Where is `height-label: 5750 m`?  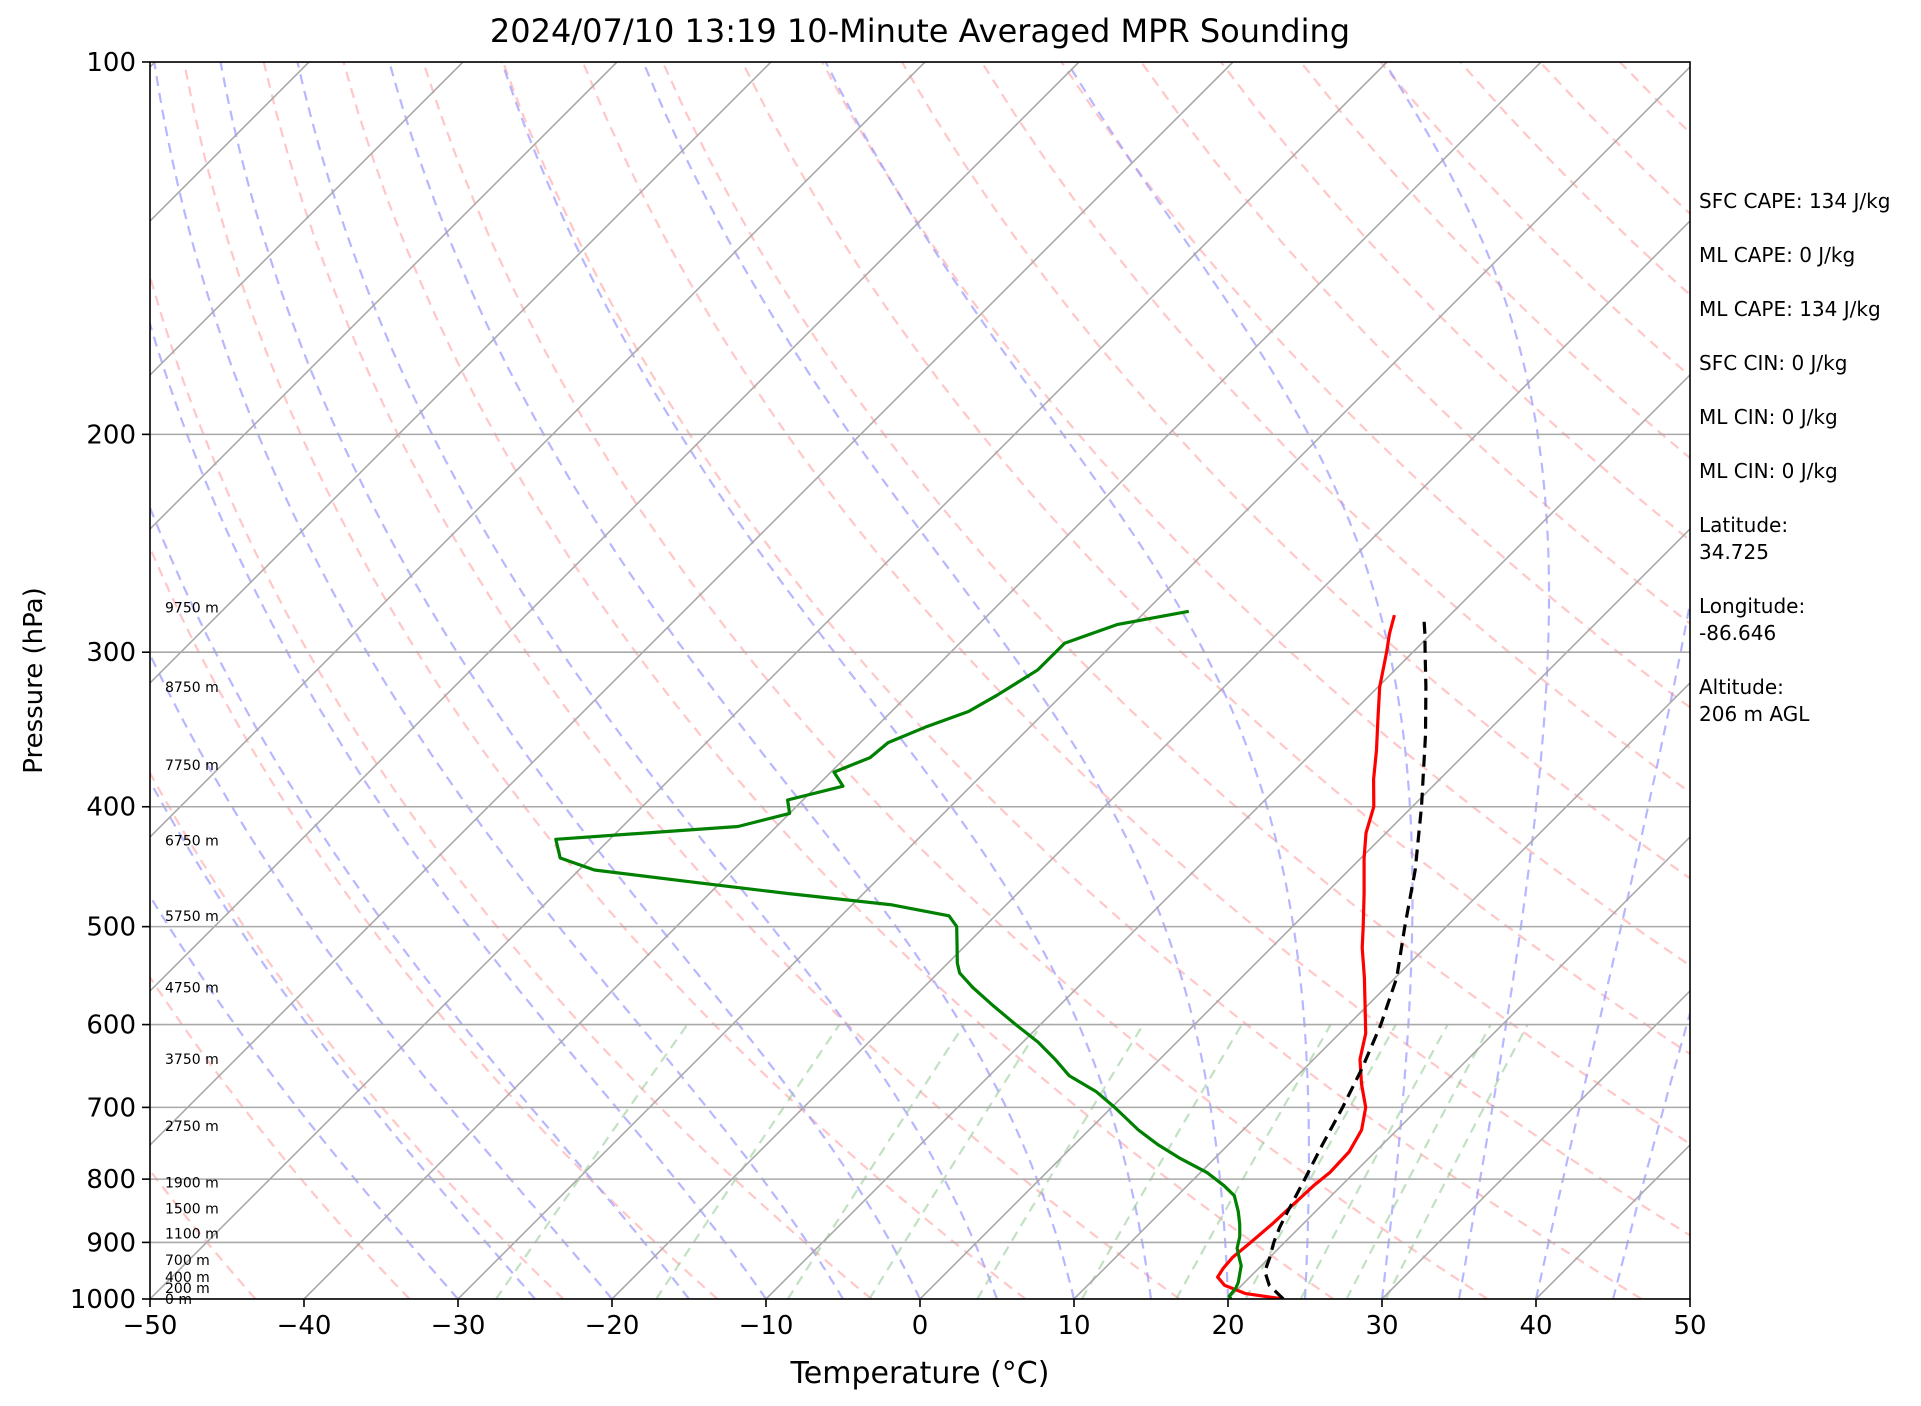
height-label: 5750 m is located at coordinates (192, 917).